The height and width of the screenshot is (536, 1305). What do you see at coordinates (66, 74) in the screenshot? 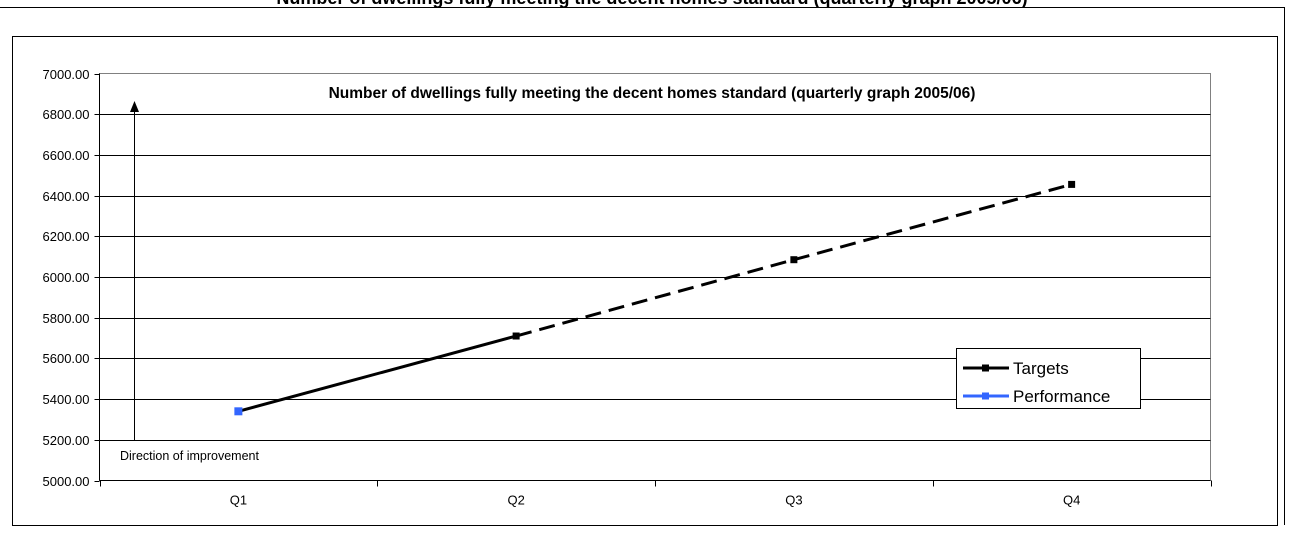
I see `y-tick-label: 7000.00` at bounding box center [66, 74].